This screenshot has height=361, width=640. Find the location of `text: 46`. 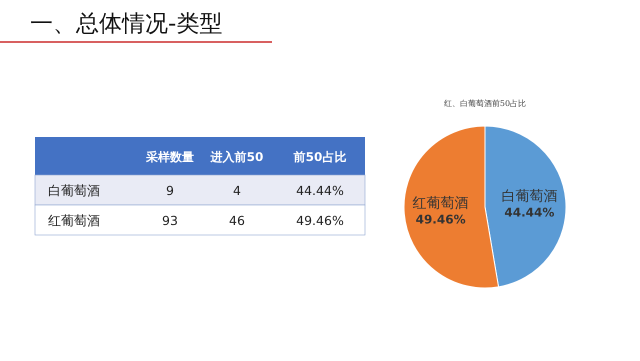

text: 46 is located at coordinates (237, 220).